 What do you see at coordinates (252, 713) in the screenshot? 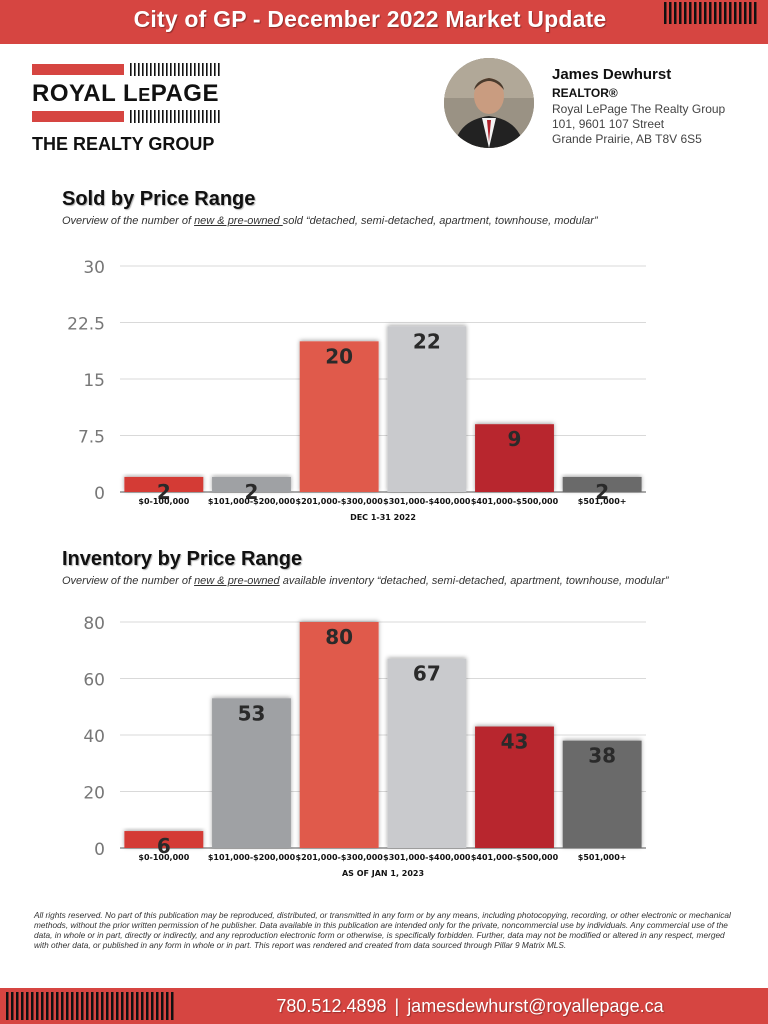
I see `bar-value-label: 53` at bounding box center [252, 713].